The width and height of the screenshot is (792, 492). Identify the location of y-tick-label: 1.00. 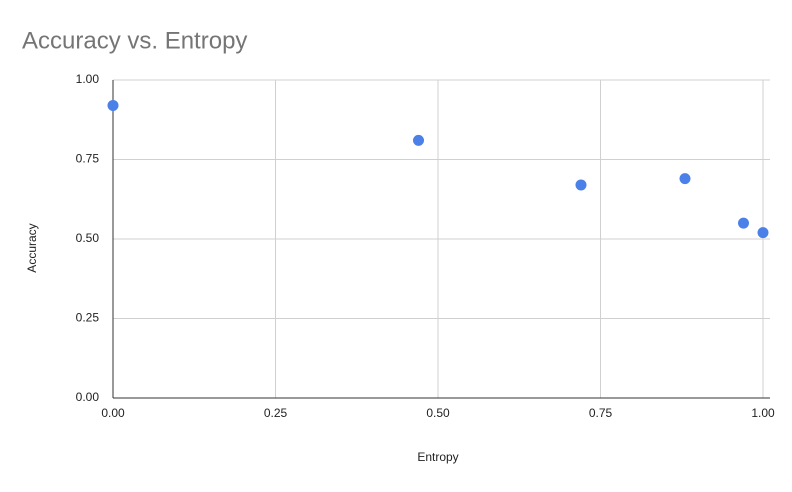
(88, 79).